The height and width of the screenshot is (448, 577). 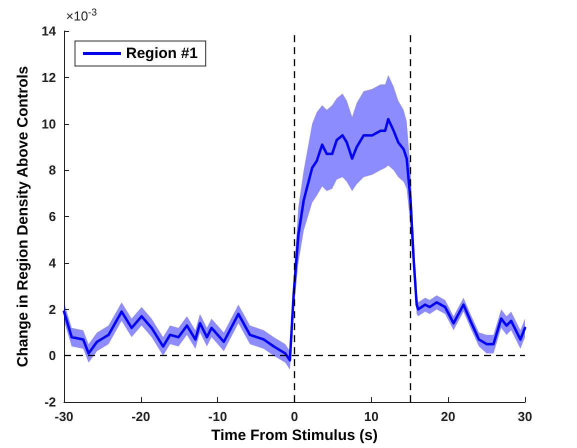 I want to click on y-tick-label: 10, so click(x=49, y=124).